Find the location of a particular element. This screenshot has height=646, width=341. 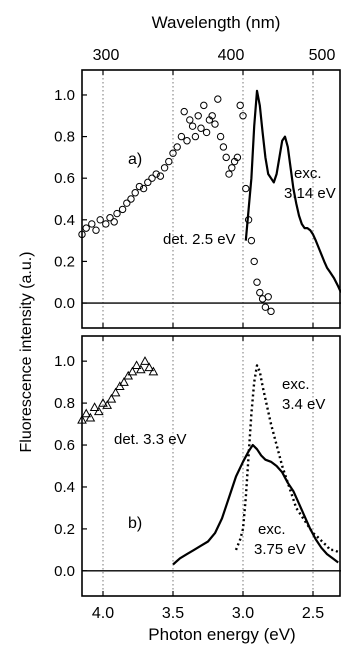

x-tick-label: 4.0 is located at coordinates (103, 613).